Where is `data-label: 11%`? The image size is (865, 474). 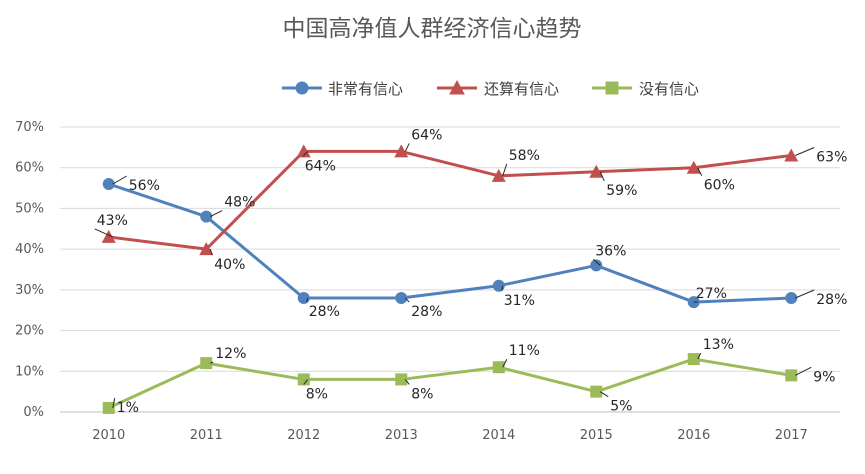
data-label: 11% is located at coordinates (524, 351).